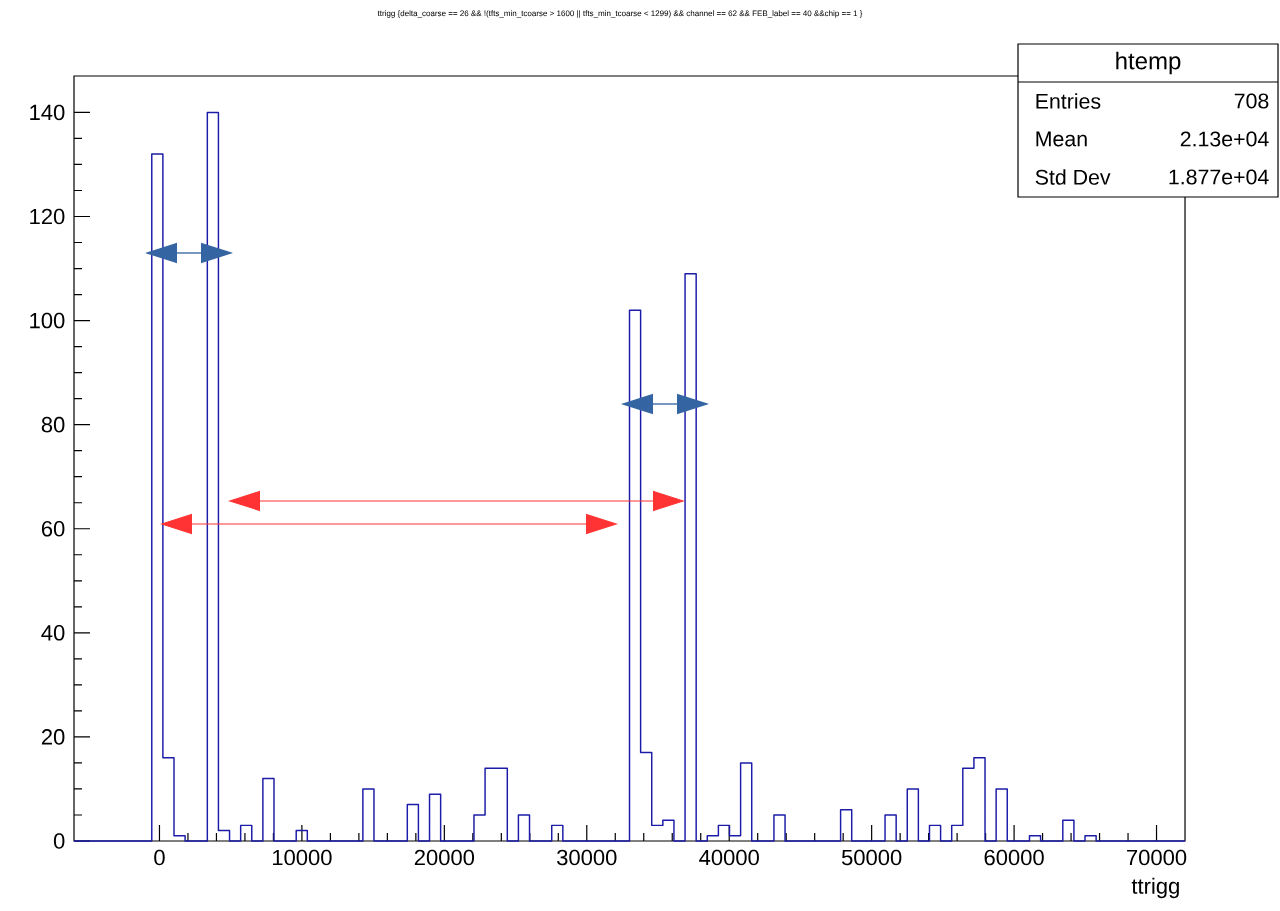  What do you see at coordinates (53, 424) in the screenshot?
I see `y-tick-label: 80` at bounding box center [53, 424].